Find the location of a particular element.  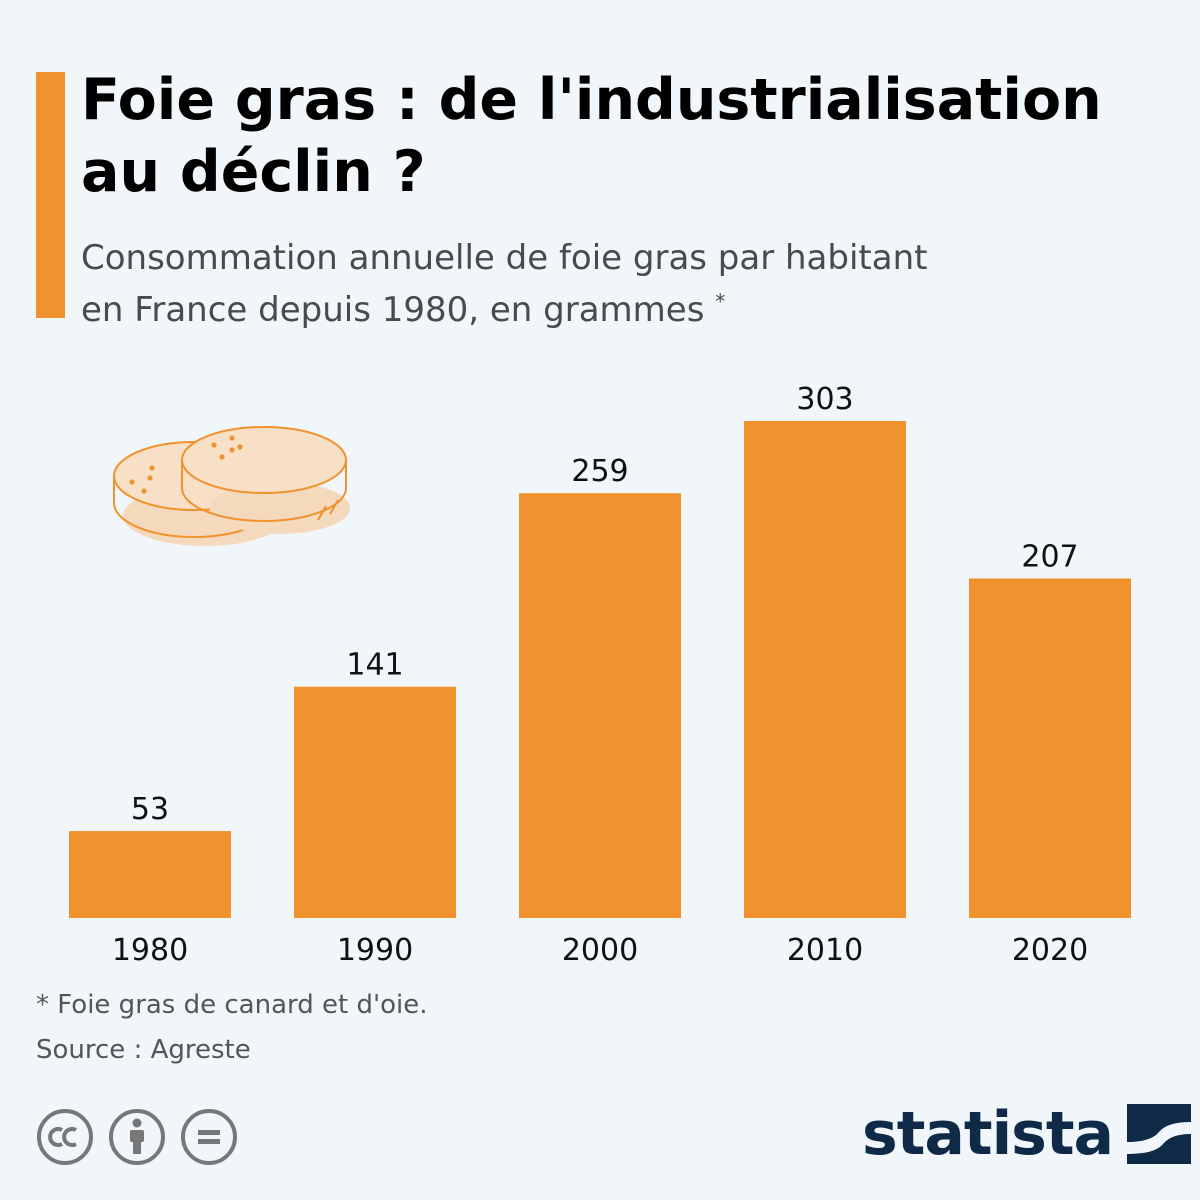

x-tick-label-2020: 2020 is located at coordinates (1050, 950).